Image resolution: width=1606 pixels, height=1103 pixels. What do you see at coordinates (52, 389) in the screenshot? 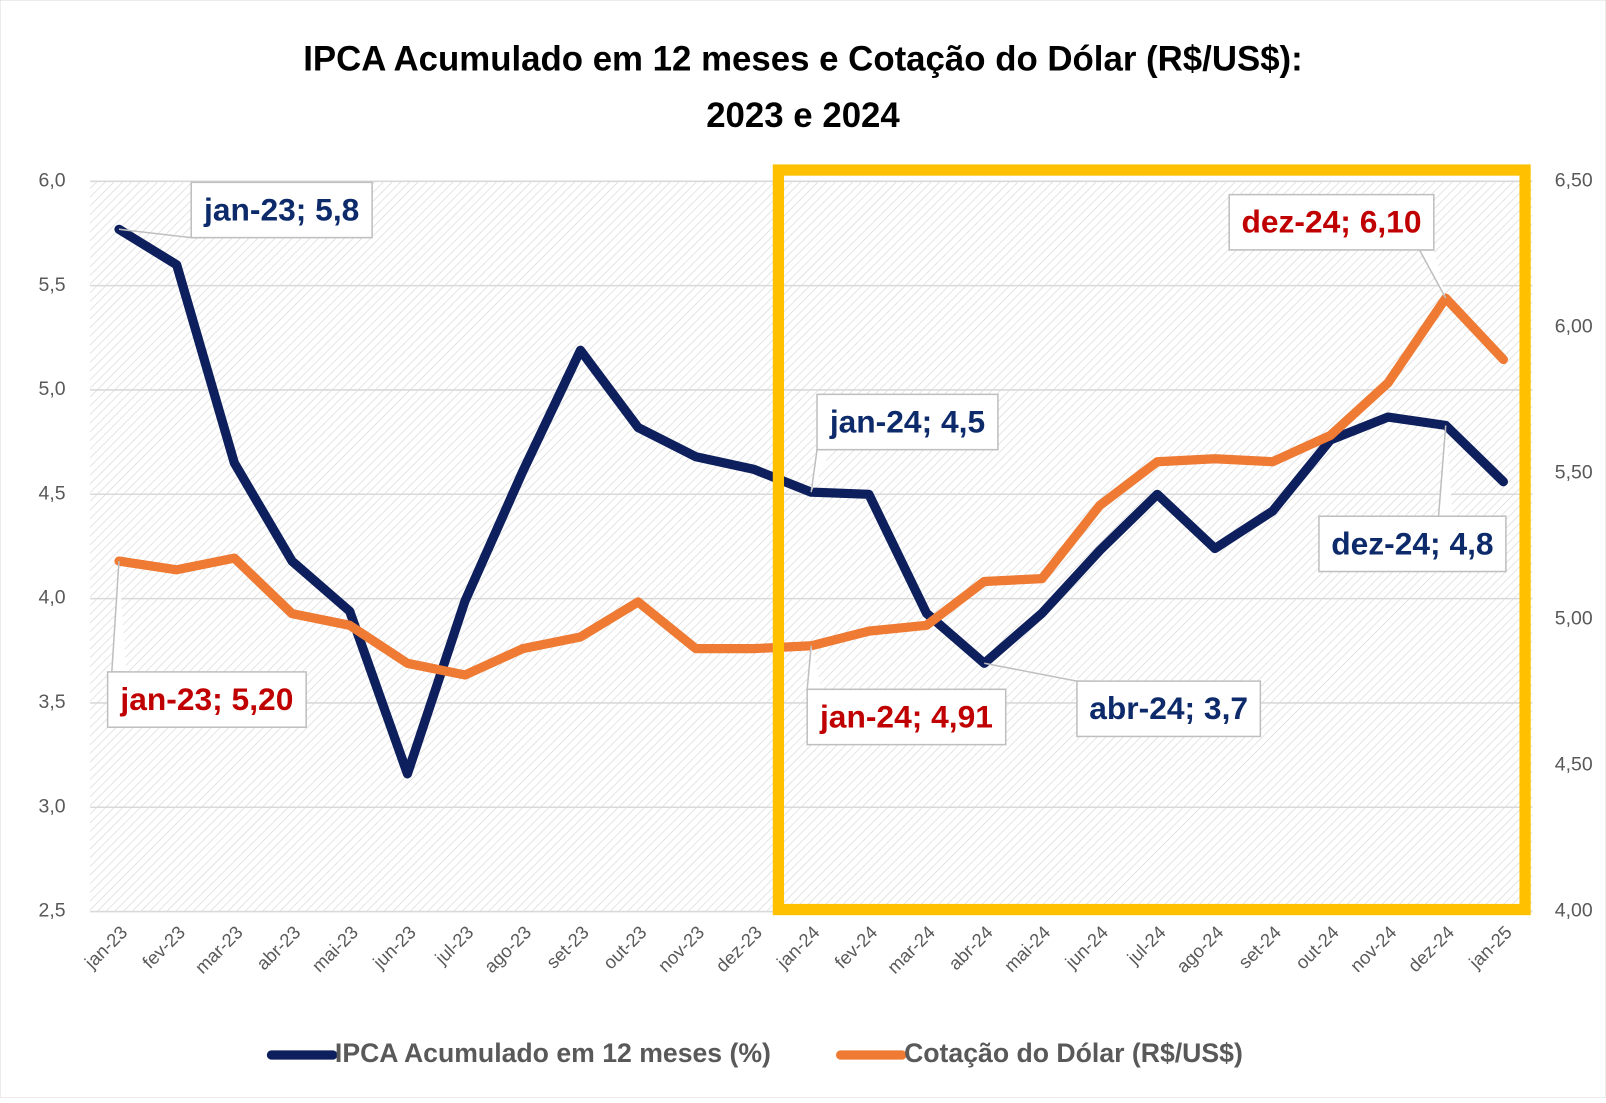
I see `y-tick-label: 5,0` at bounding box center [52, 389].